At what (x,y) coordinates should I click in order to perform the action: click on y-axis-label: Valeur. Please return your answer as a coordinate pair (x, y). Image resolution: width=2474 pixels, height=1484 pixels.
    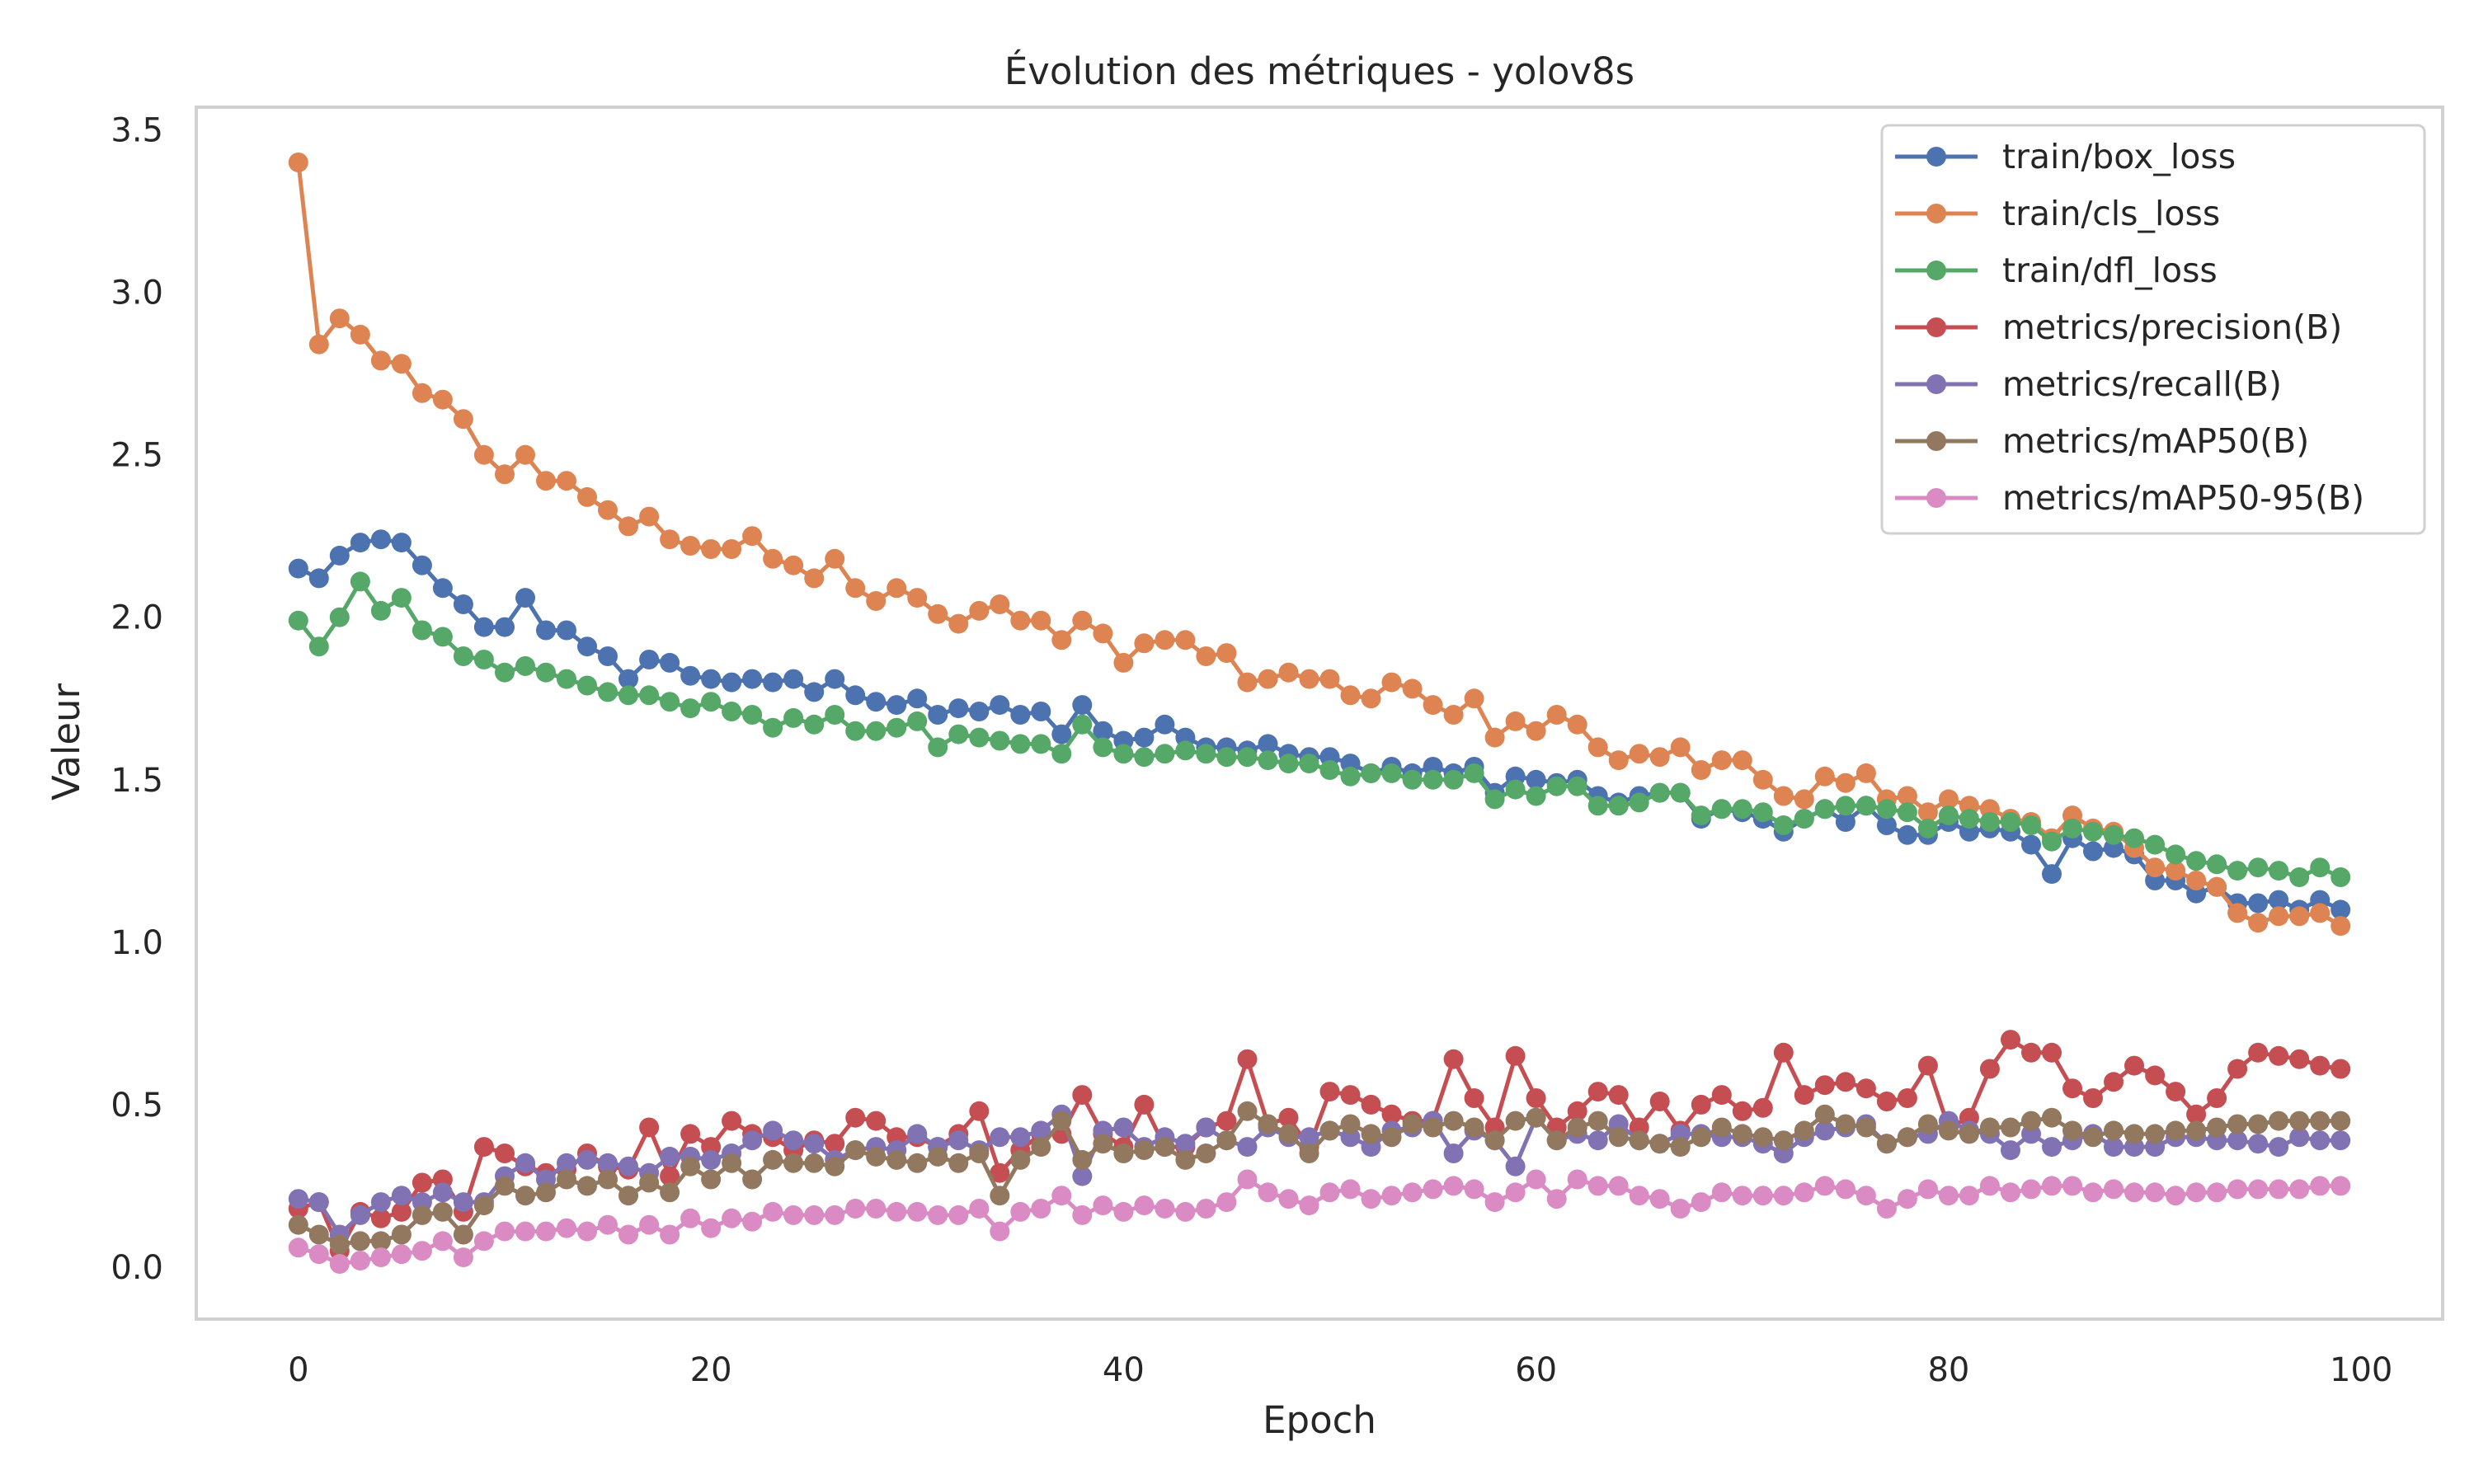
    Looking at the image, I should click on (66, 742).